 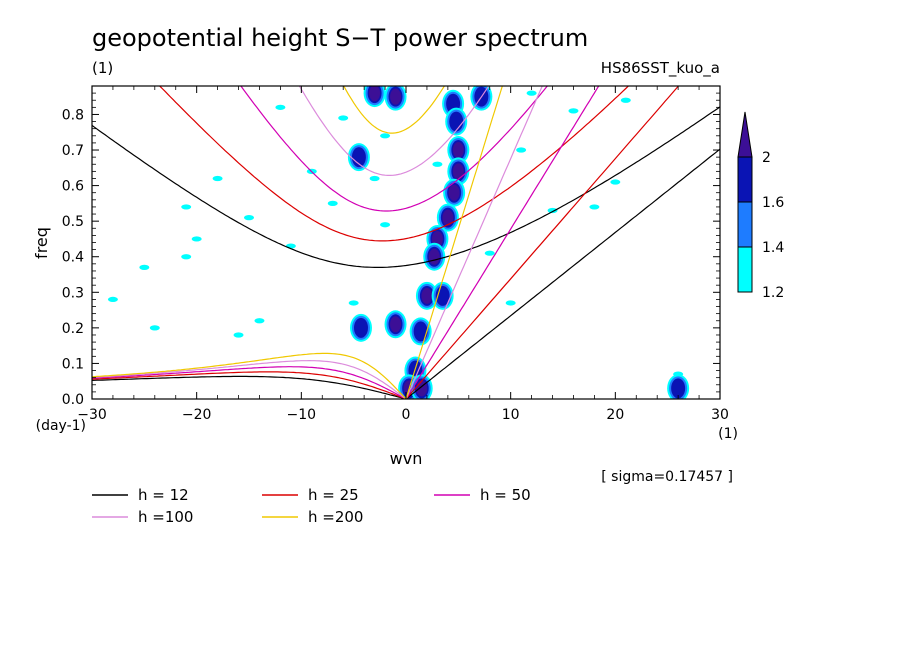 I want to click on y-tick-label-0: 0.0, so click(x=73, y=400).